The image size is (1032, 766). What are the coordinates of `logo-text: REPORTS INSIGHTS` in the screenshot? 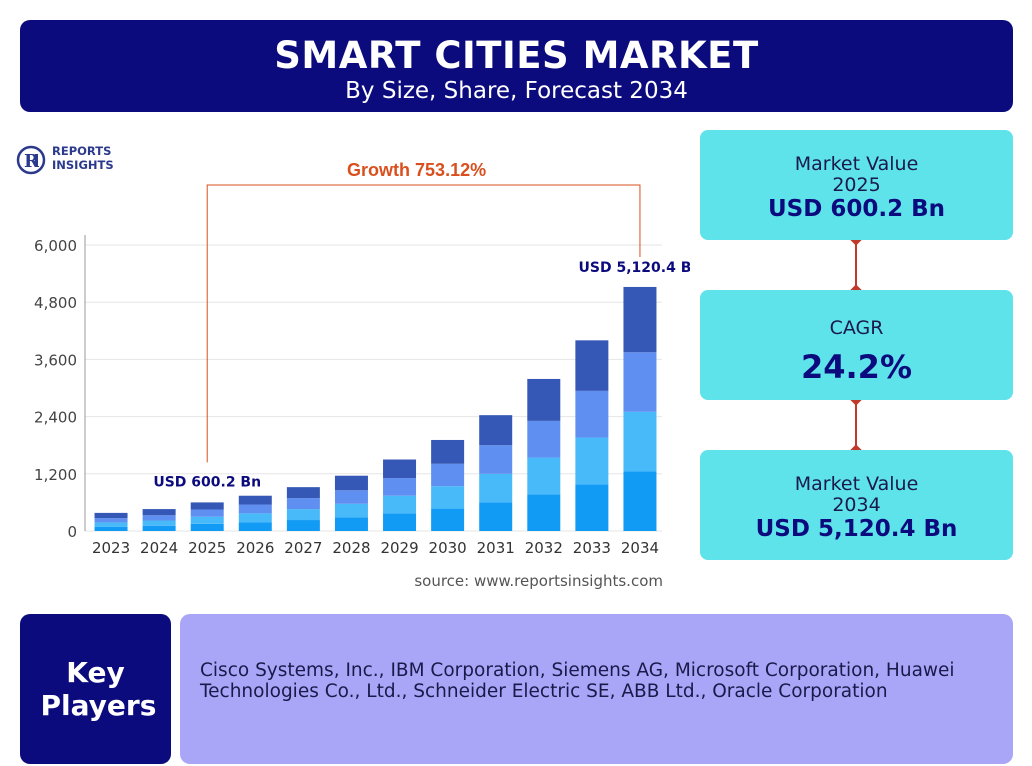 It's located at (83, 158).